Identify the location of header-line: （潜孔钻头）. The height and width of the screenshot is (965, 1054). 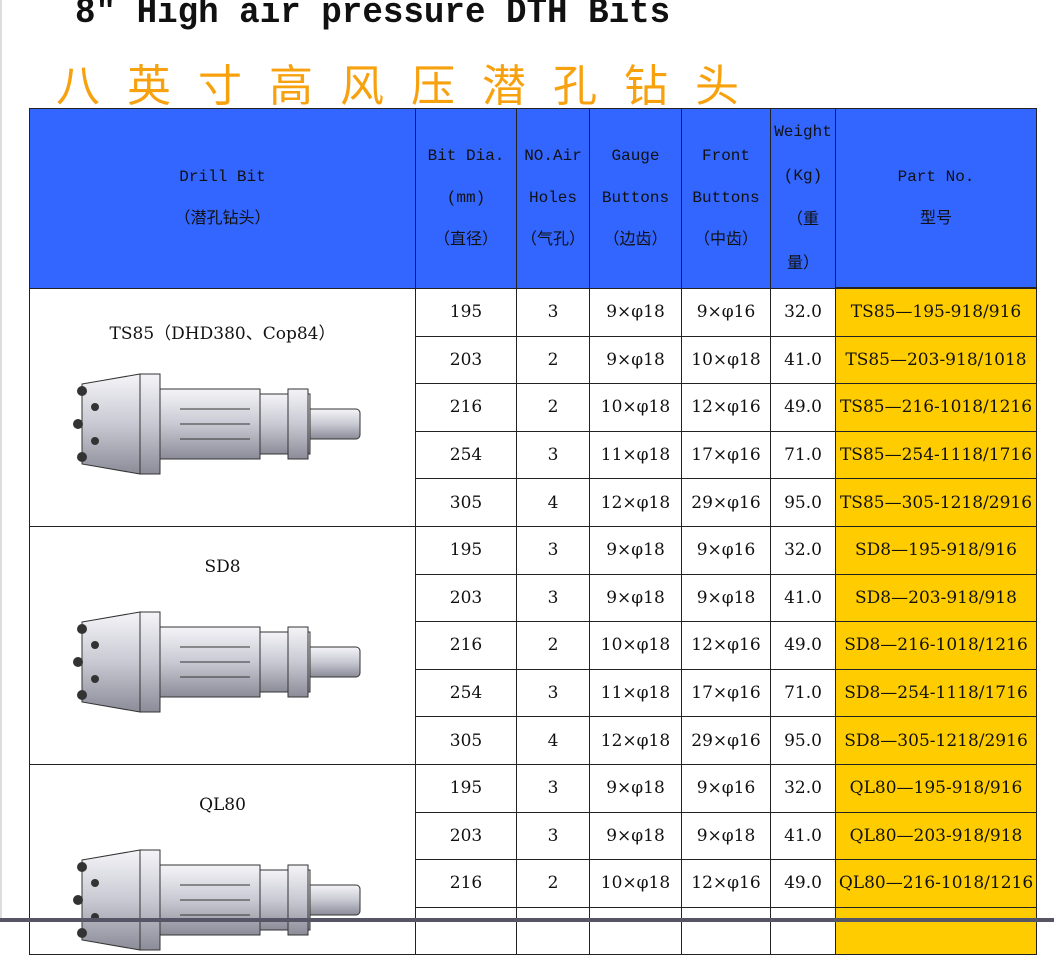
(222, 219).